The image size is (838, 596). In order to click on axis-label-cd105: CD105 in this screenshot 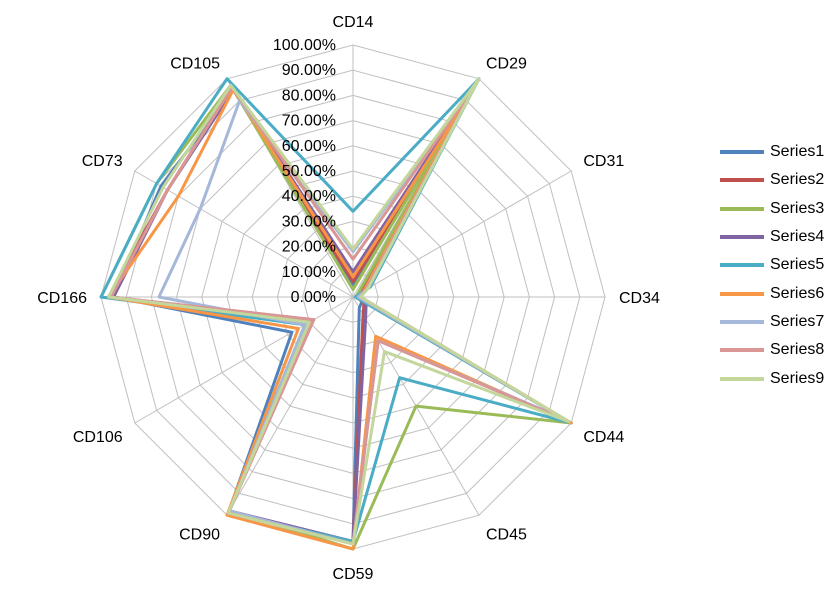, I will do `click(195, 64)`.